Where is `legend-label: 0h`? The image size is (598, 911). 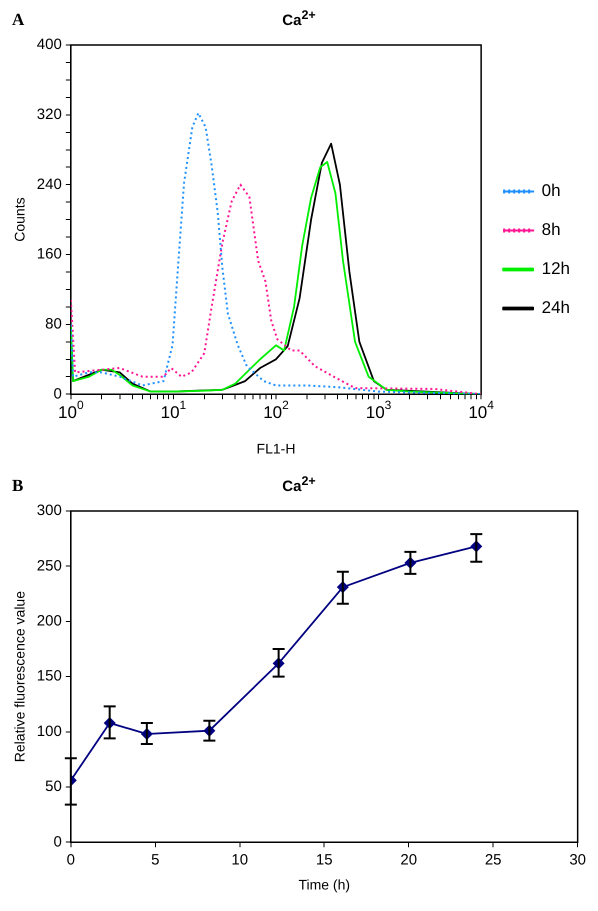 legend-label: 0h is located at coordinates (551, 190).